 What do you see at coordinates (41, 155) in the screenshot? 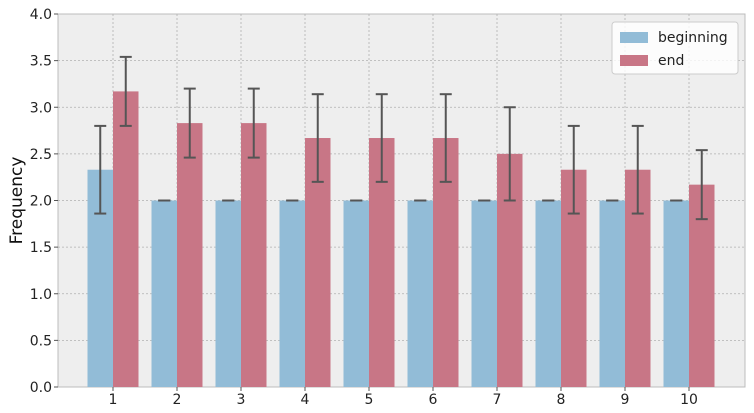
I see `y-tick-label: 2.5` at bounding box center [41, 155].